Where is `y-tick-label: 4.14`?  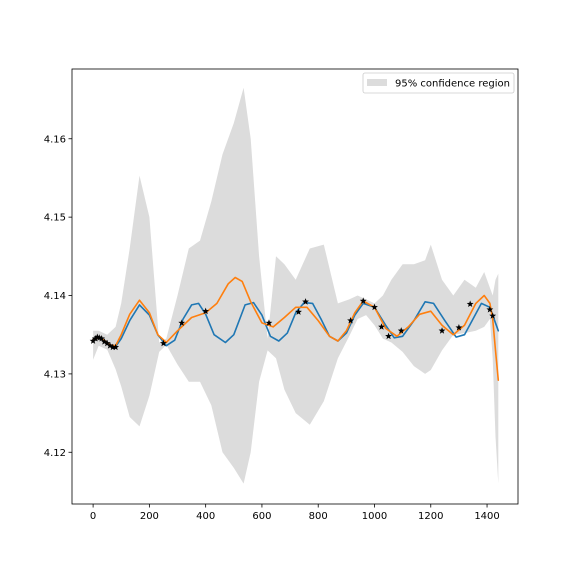
y-tick-label: 4.14 is located at coordinates (55, 296).